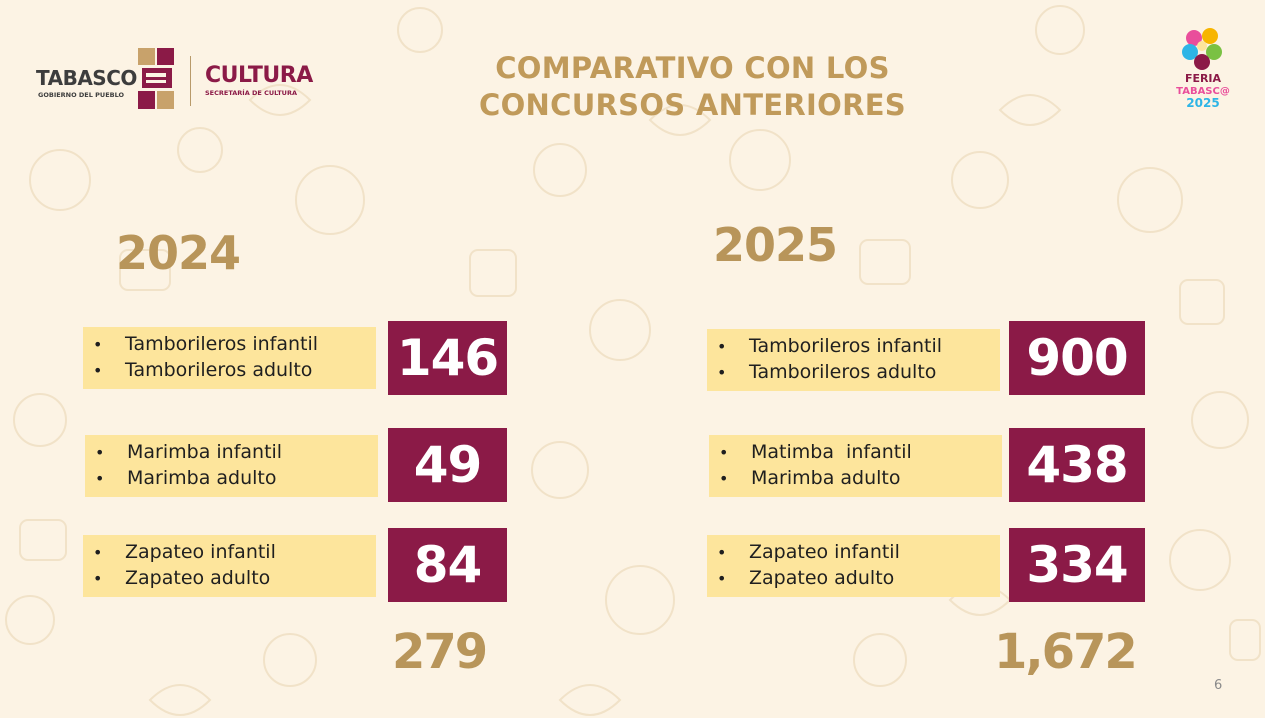  Describe the element at coordinates (447, 565) in the screenshot. I see `count-zapateo-2024: 84` at that location.